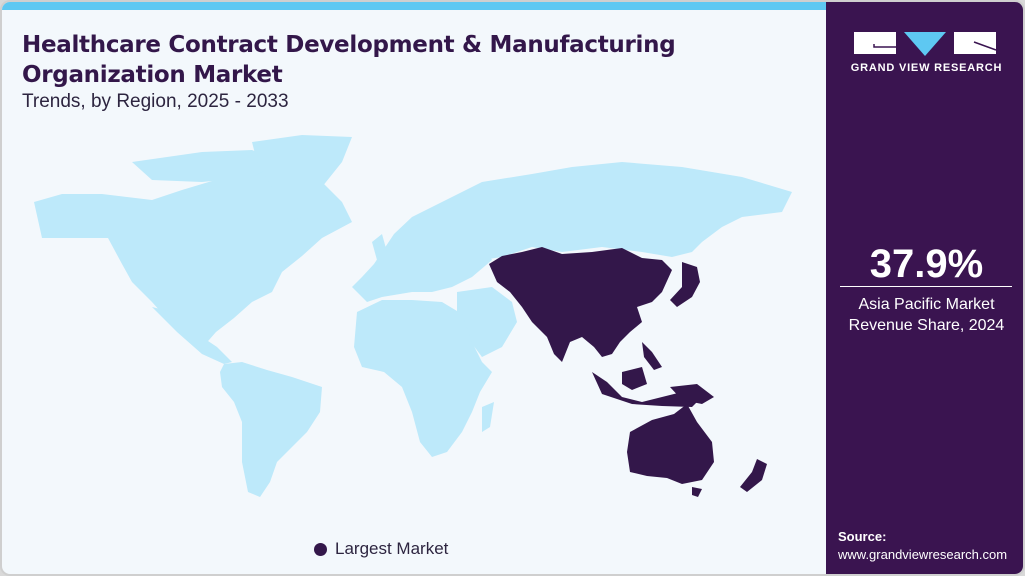 Image resolution: width=1025 pixels, height=576 pixels. I want to click on legend-dot-largest-market, so click(320, 549).